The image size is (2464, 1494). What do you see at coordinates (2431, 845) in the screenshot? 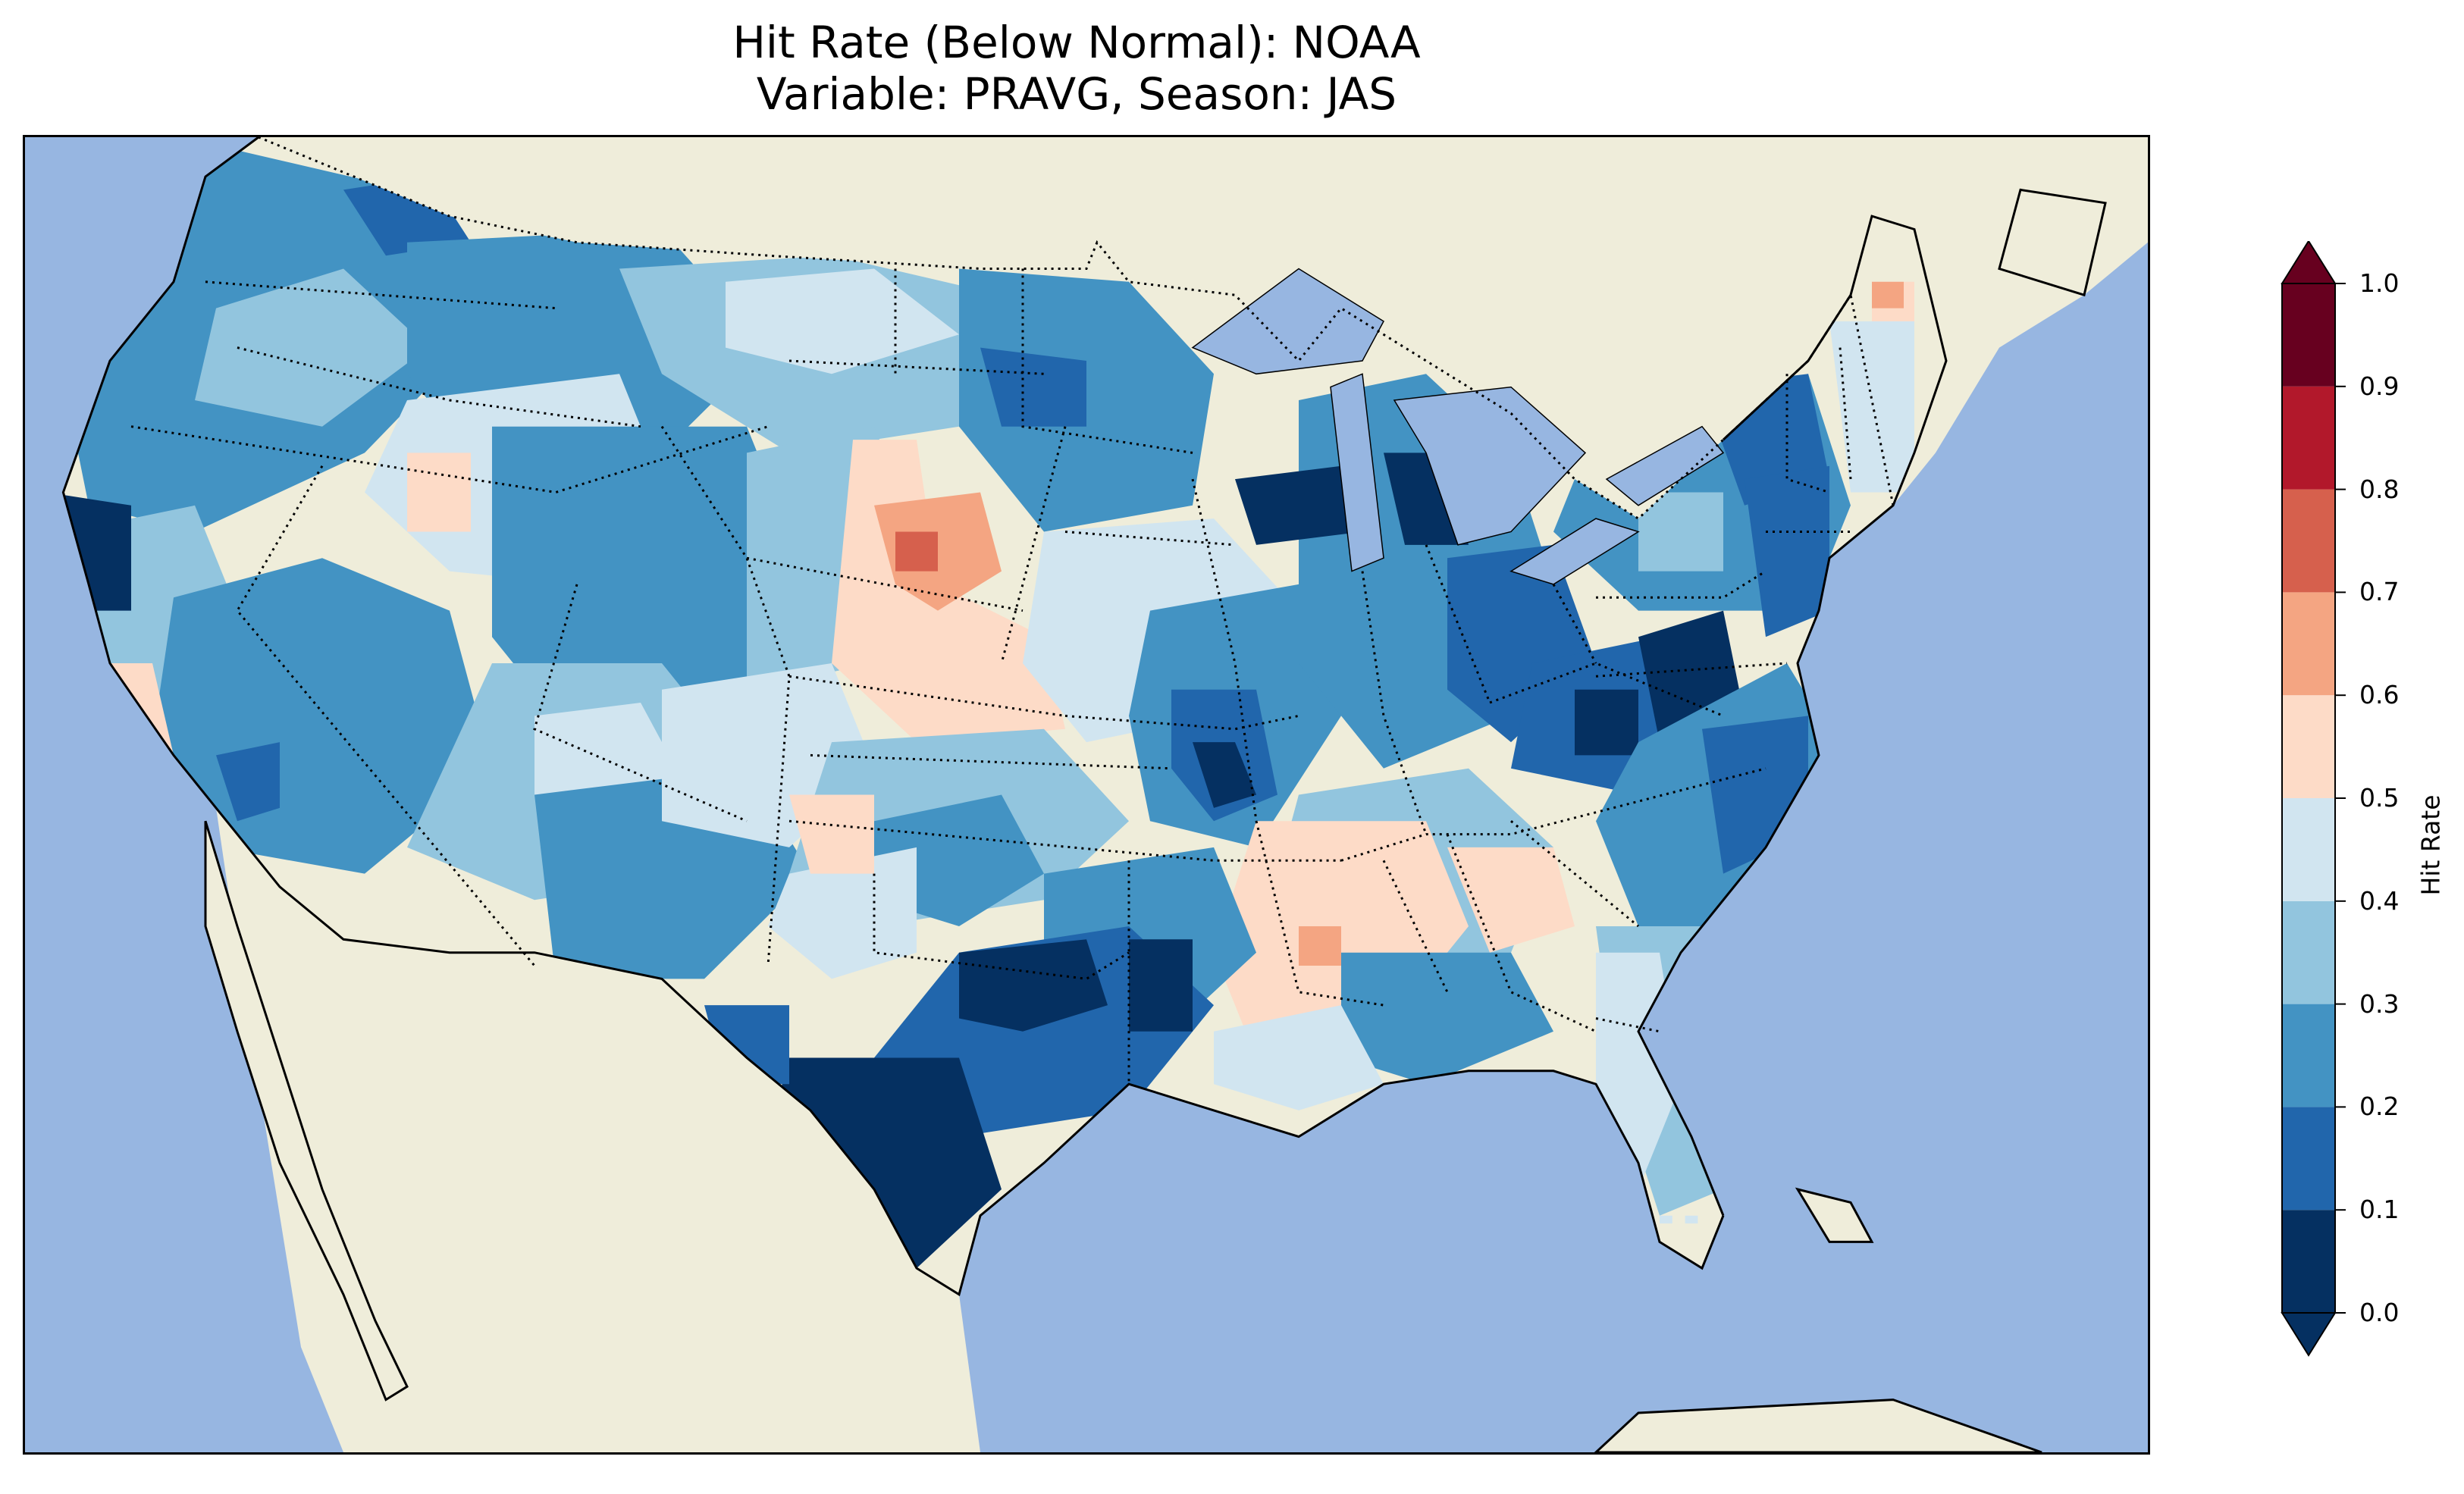
I see `colorbar-label: Hit Rate` at bounding box center [2431, 845].